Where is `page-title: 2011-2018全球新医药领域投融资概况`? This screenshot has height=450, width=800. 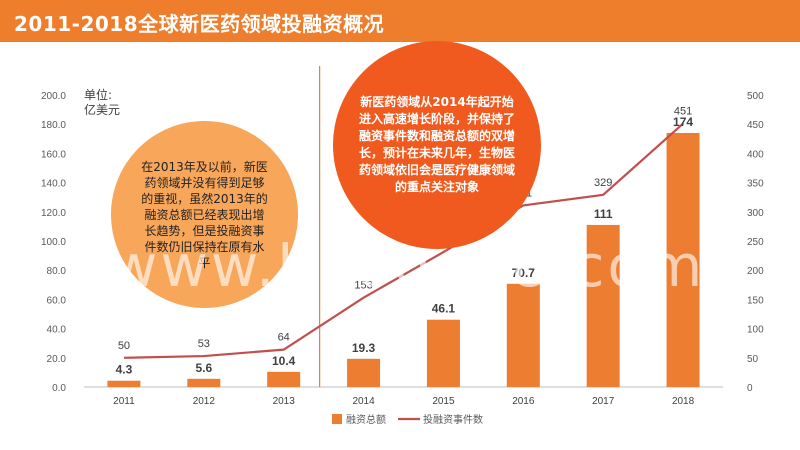
page-title: 2011-2018全球新医药领域投融资概况 is located at coordinates (199, 24).